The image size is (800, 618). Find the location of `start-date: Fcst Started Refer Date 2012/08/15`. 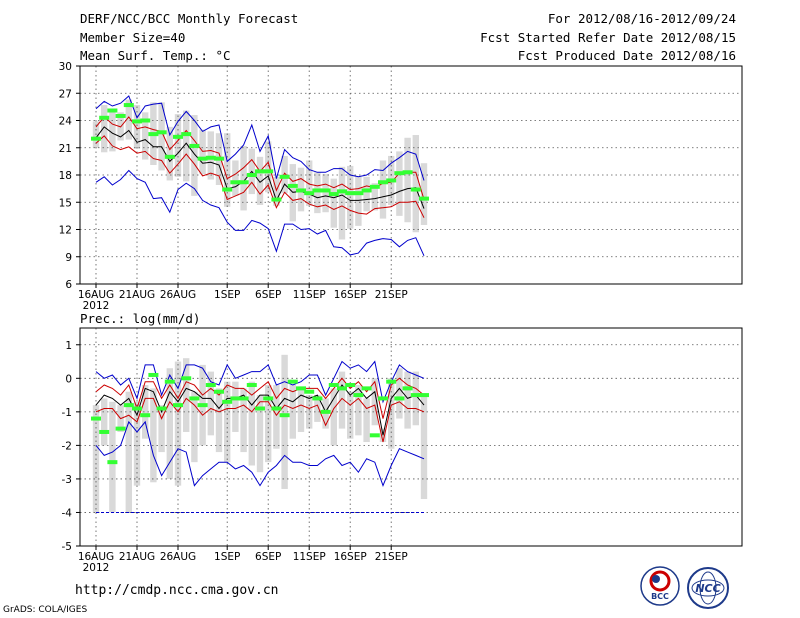

start-date: Fcst Started Refer Date 2012/08/15 is located at coordinates (608, 37).